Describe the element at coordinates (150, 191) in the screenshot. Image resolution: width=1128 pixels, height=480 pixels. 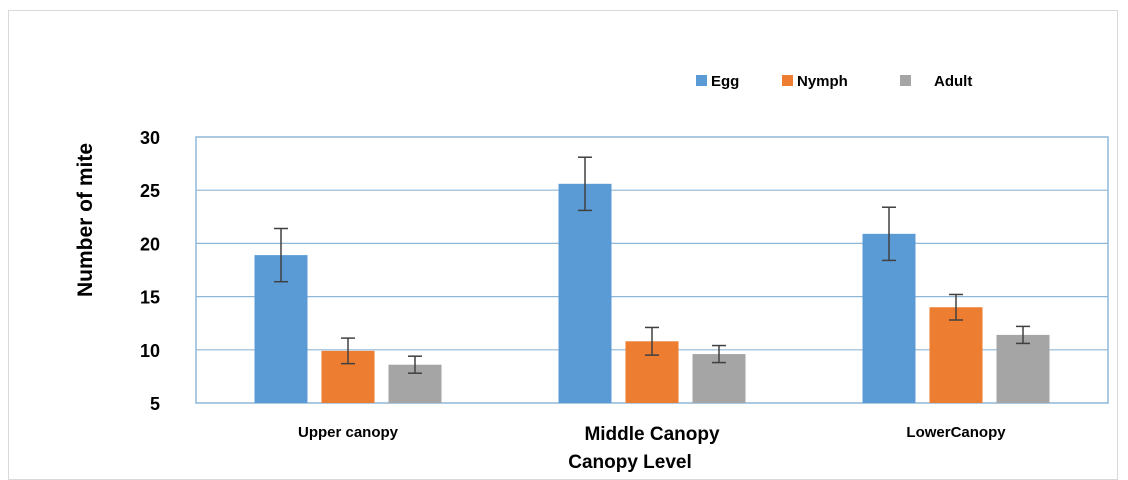
I see `y-tick-label: 25` at that location.